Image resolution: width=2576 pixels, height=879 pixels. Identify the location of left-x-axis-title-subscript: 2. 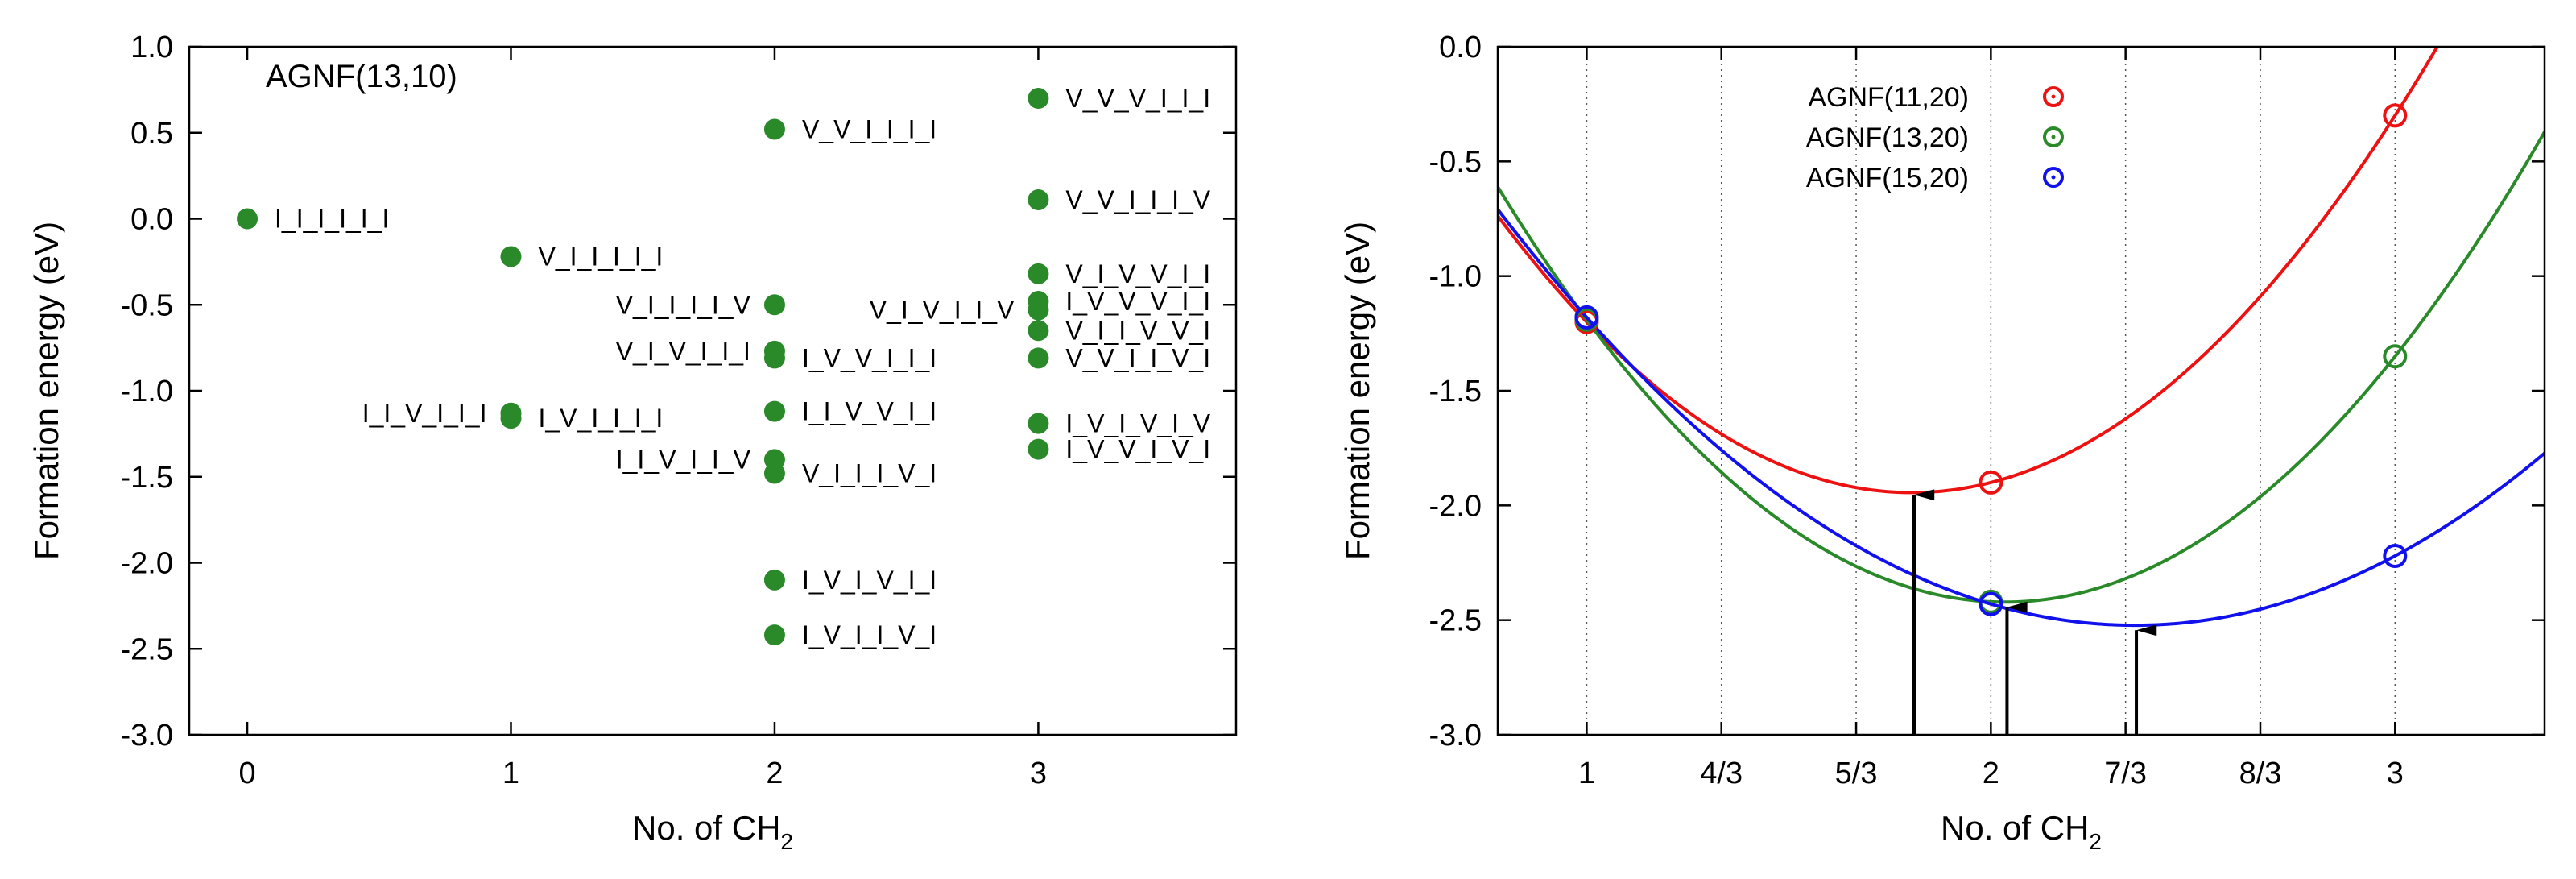
(787, 842).